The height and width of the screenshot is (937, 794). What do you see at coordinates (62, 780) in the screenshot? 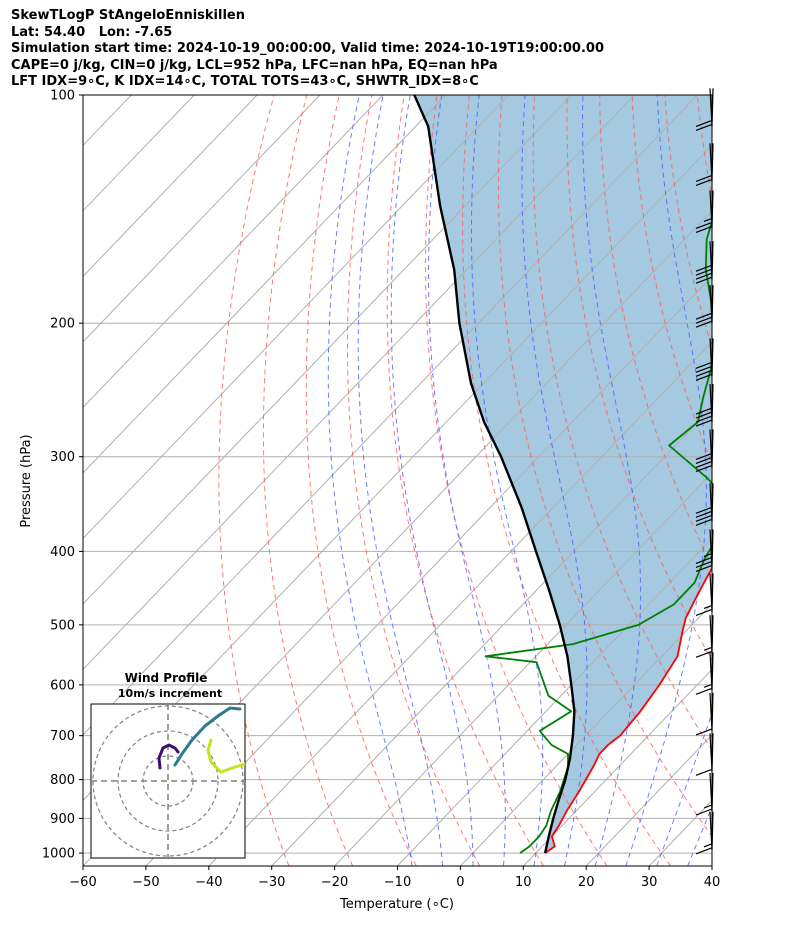
I see `y-tick-label: 800` at bounding box center [62, 780].